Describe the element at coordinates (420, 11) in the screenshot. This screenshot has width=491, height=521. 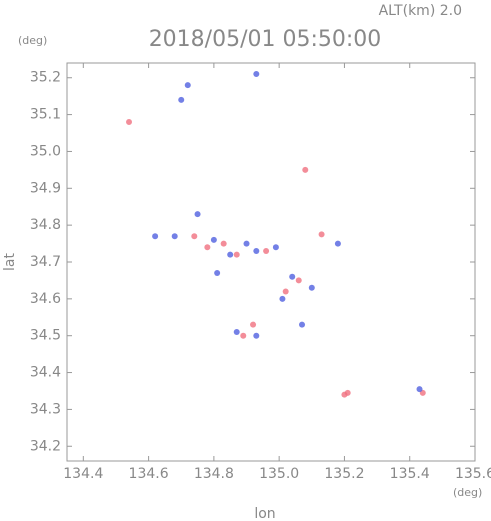
I see `chart-subtitle: ALT(km) 2.0` at that location.